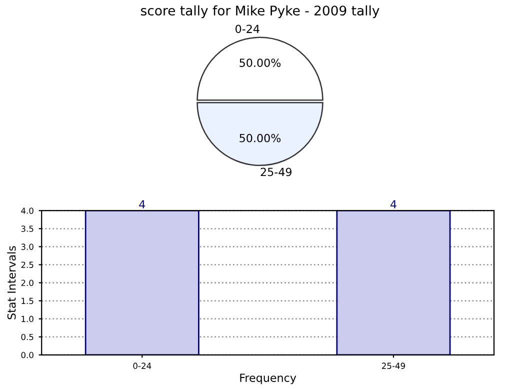 This screenshot has height=390, width=520. Describe the element at coordinates (276, 172) in the screenshot. I see `slice-label: 25-49` at that location.